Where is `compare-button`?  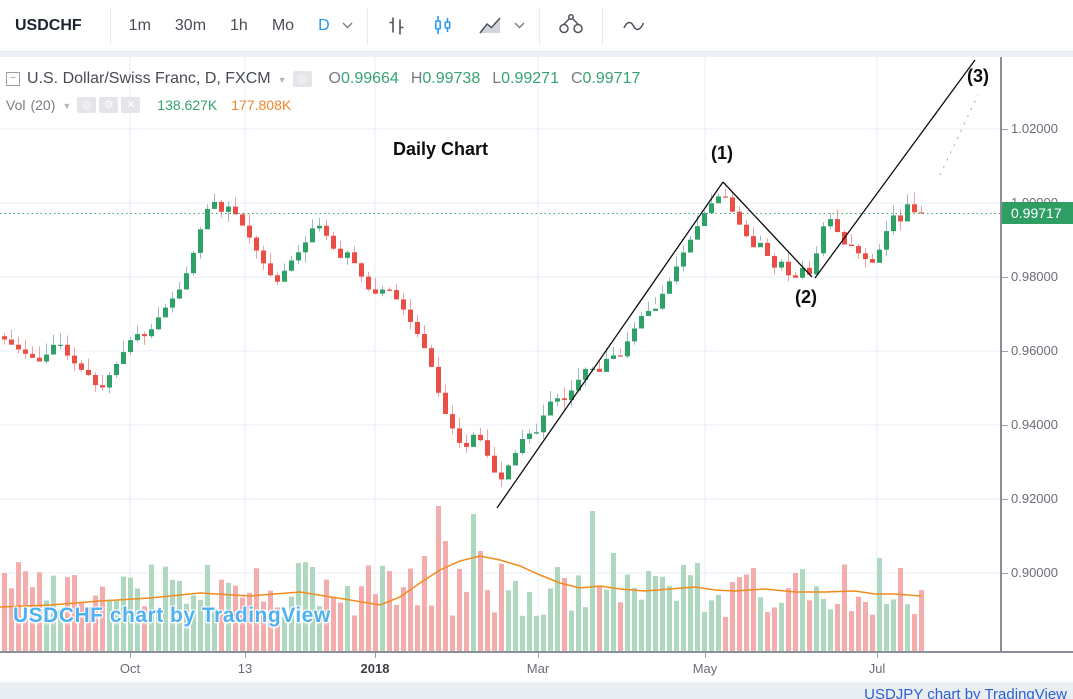 compare-button is located at coordinates (571, 26).